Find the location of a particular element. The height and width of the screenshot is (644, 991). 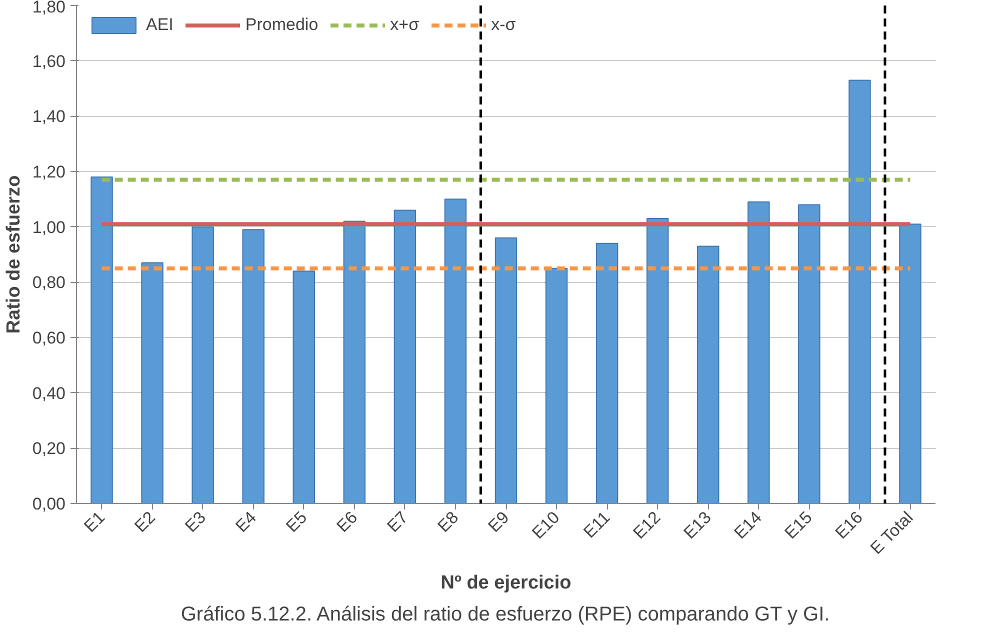

legend-label: x+σ is located at coordinates (405, 25).